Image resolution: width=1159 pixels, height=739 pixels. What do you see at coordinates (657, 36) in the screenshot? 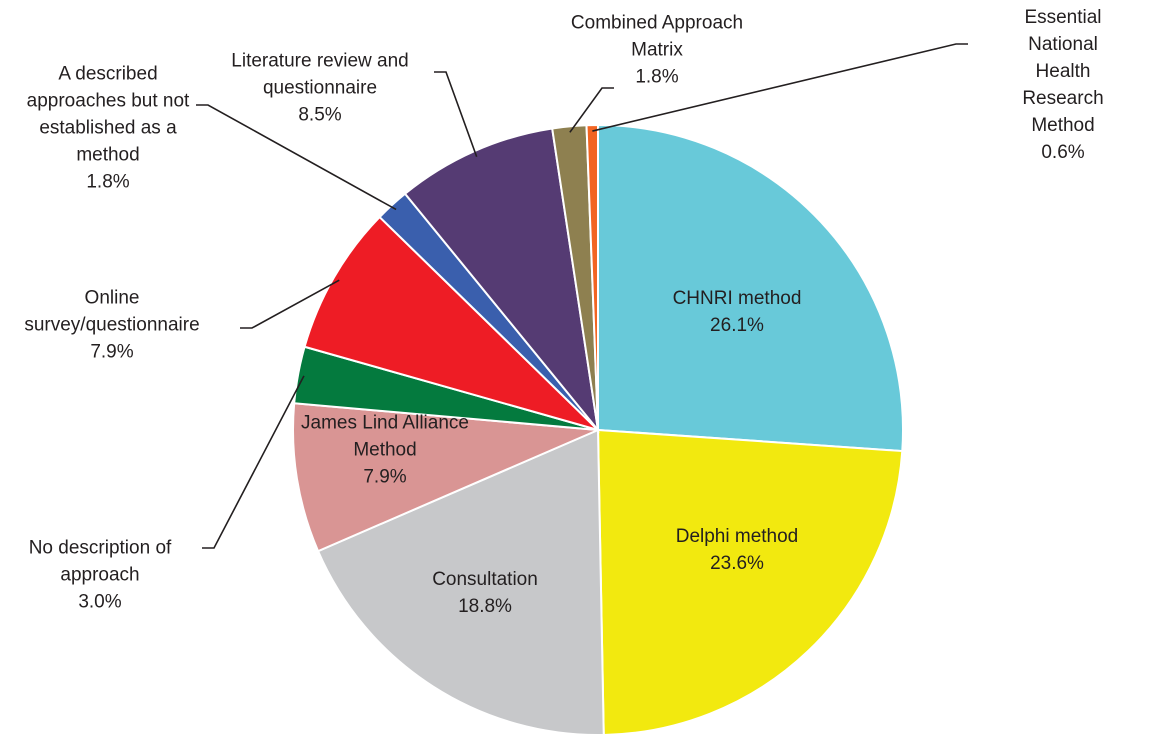
I see `label-line: Combined Approach Matrix` at bounding box center [657, 36].